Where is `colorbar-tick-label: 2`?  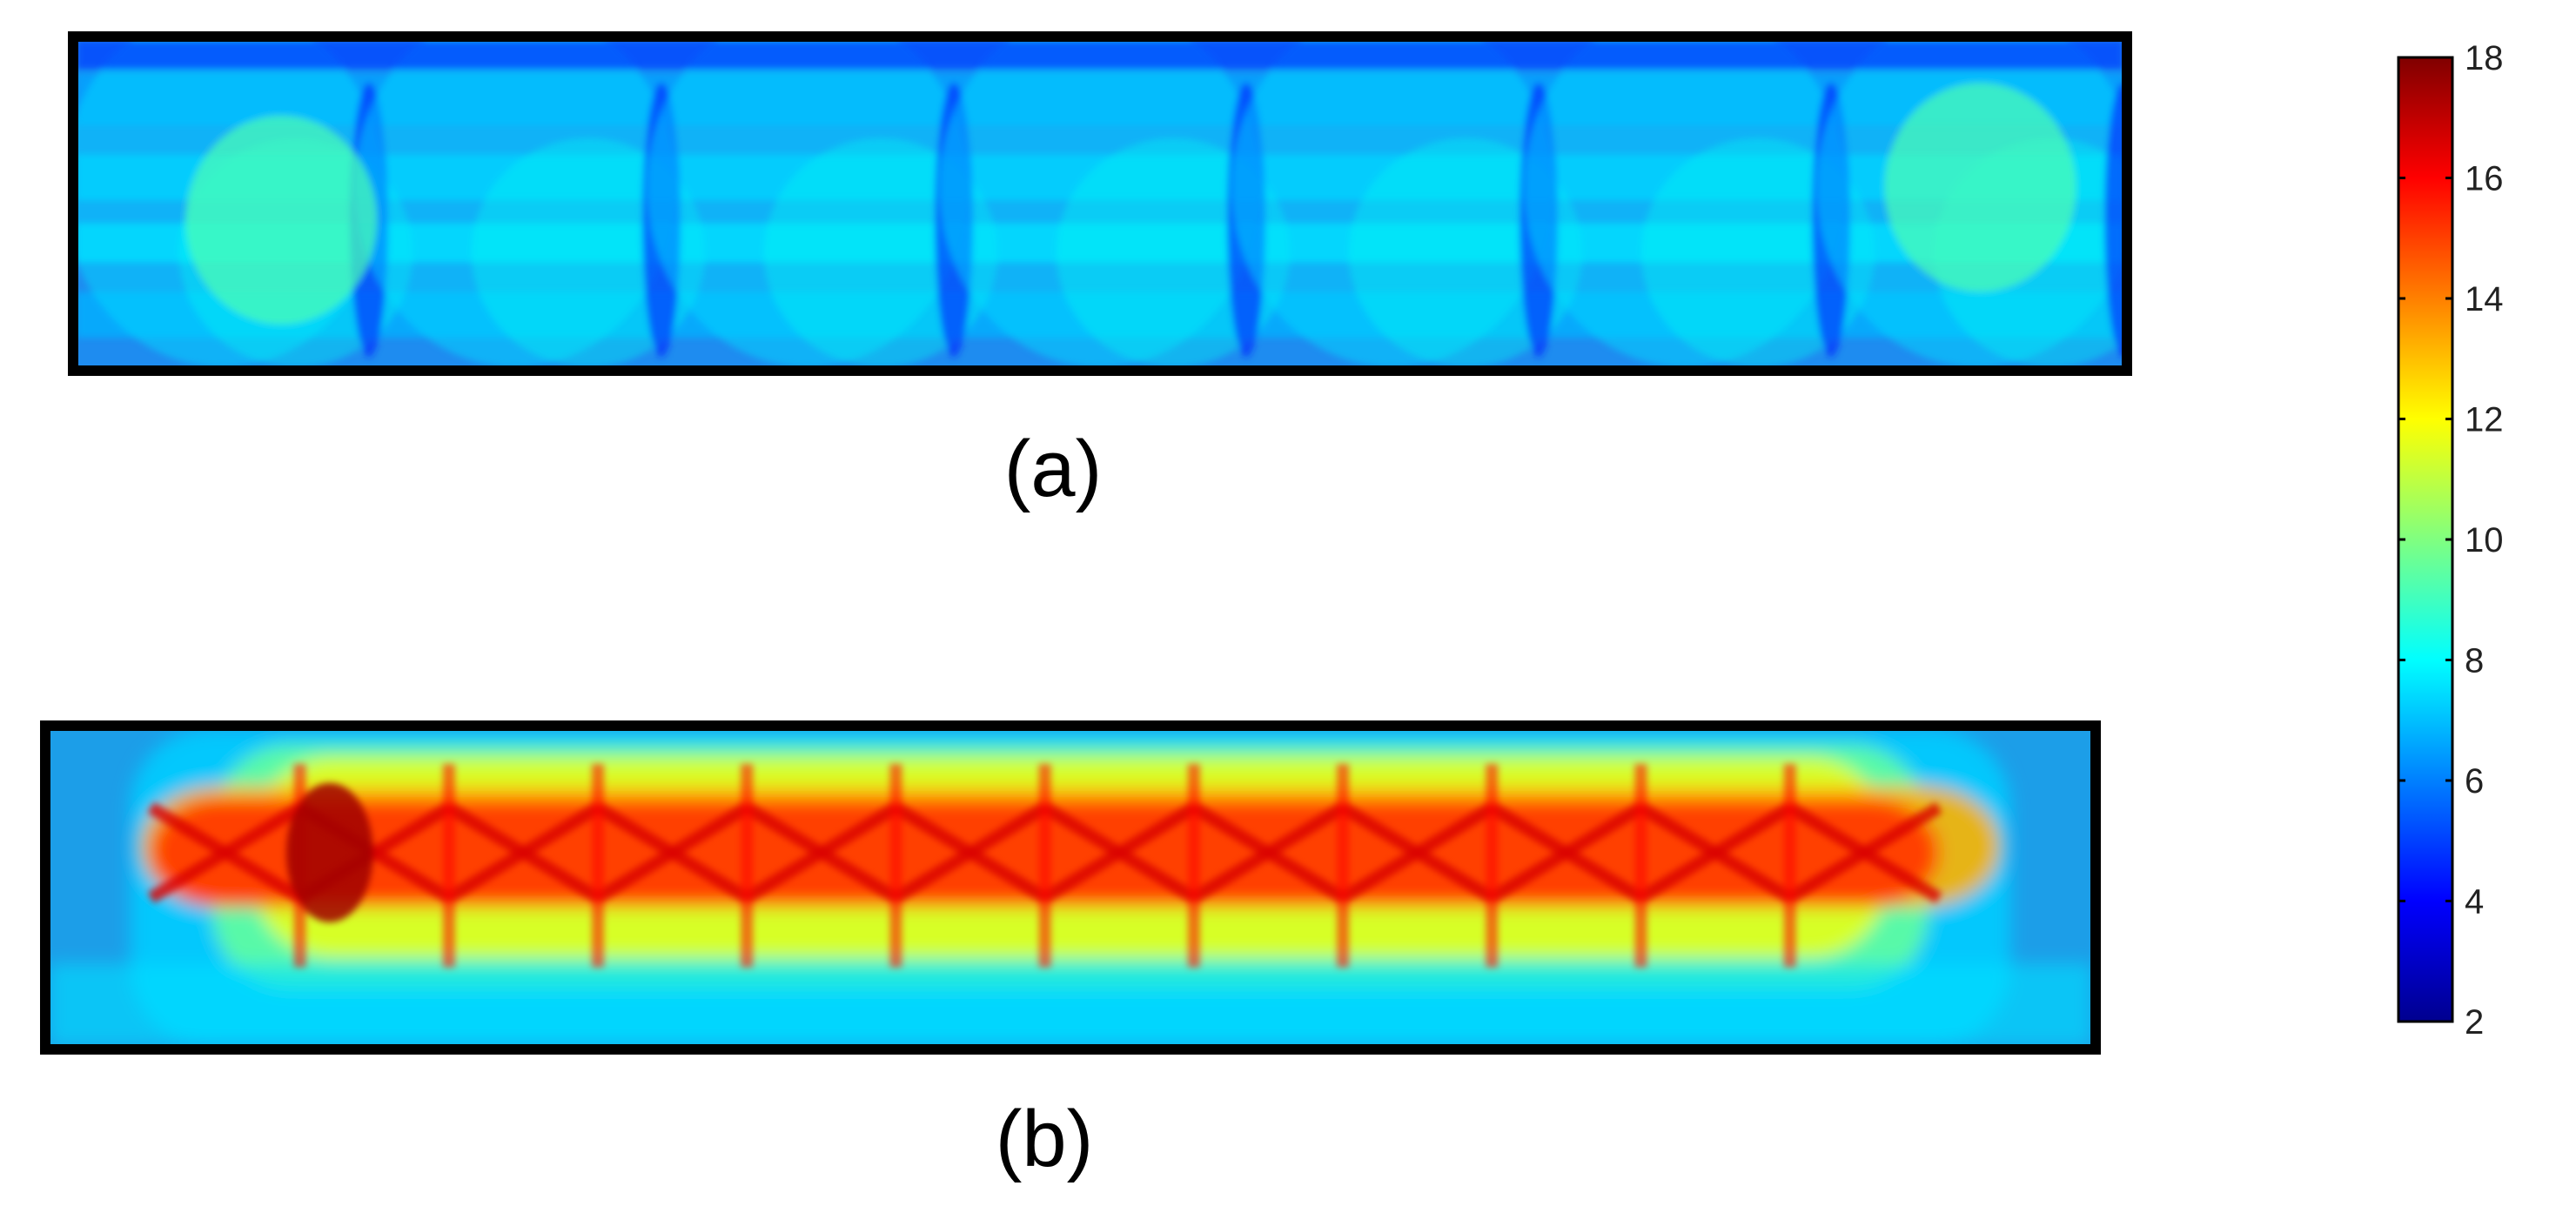 colorbar-tick-label: 2 is located at coordinates (2474, 1022).